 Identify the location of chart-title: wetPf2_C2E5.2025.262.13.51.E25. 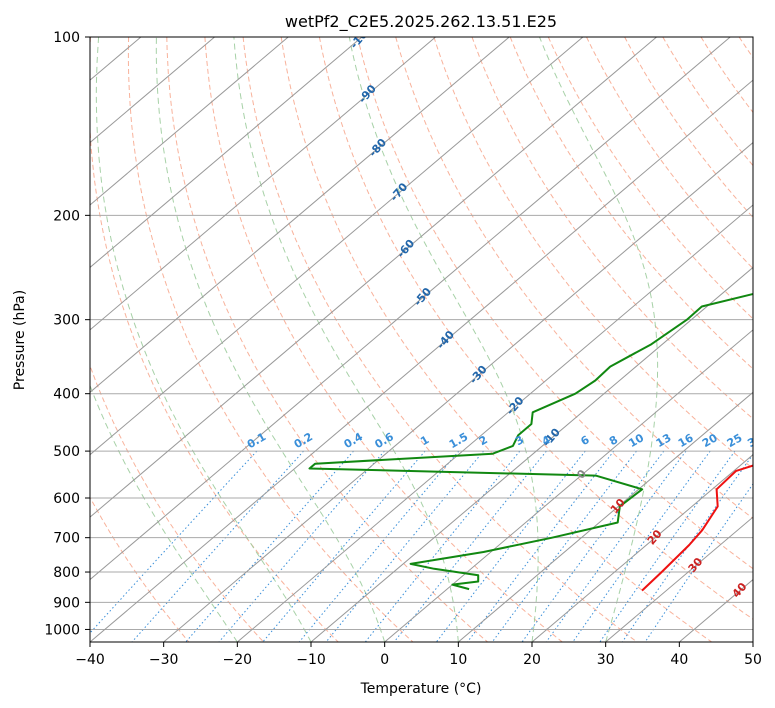
(421, 22).